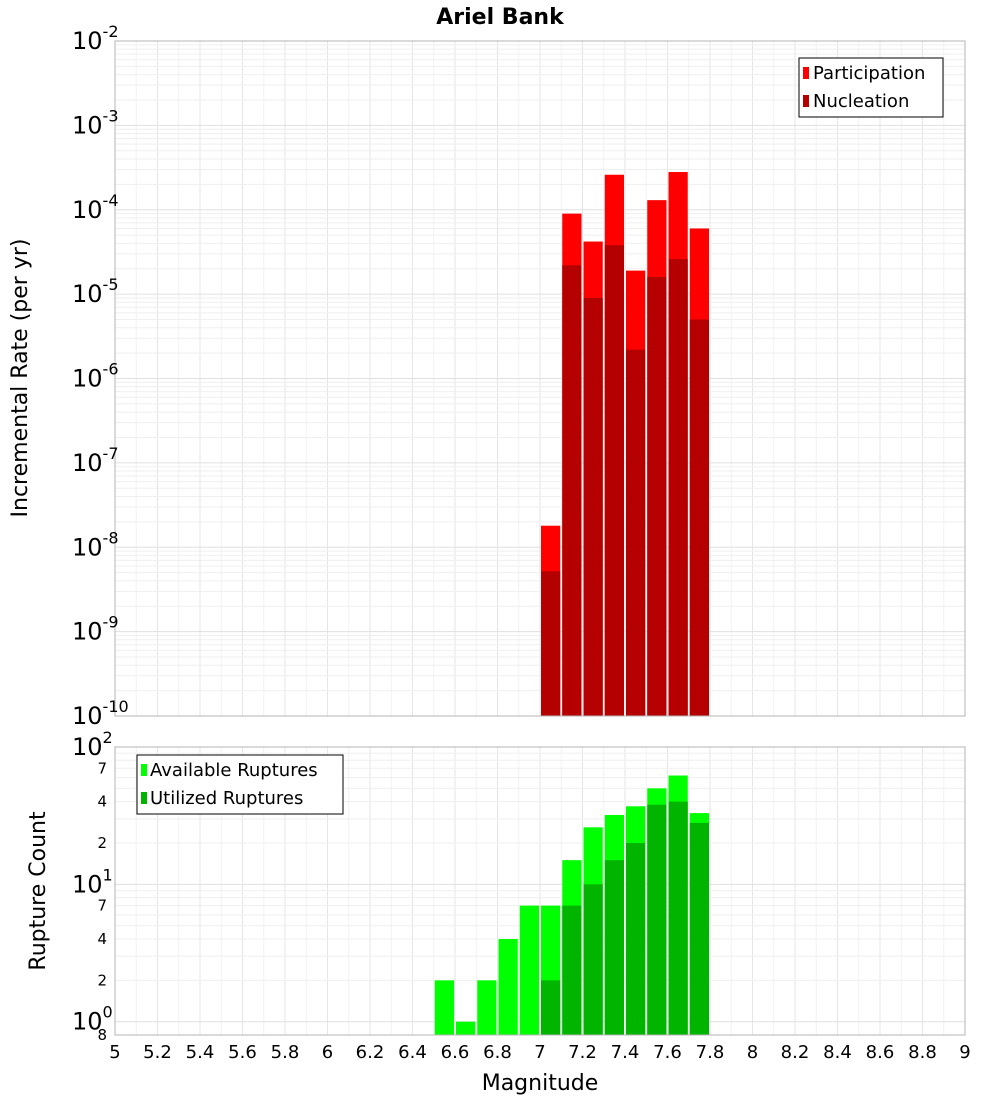  What do you see at coordinates (157, 1052) in the screenshot?
I see `x-tick-label: 5.2` at bounding box center [157, 1052].